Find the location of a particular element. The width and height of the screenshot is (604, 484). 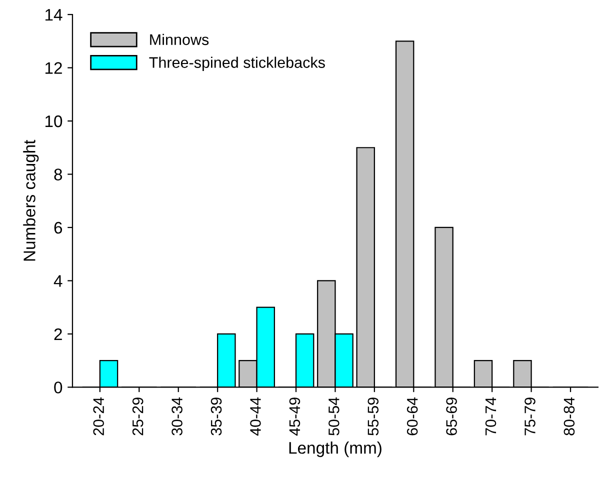

x-tick-label: 70-74 is located at coordinates (490, 416).